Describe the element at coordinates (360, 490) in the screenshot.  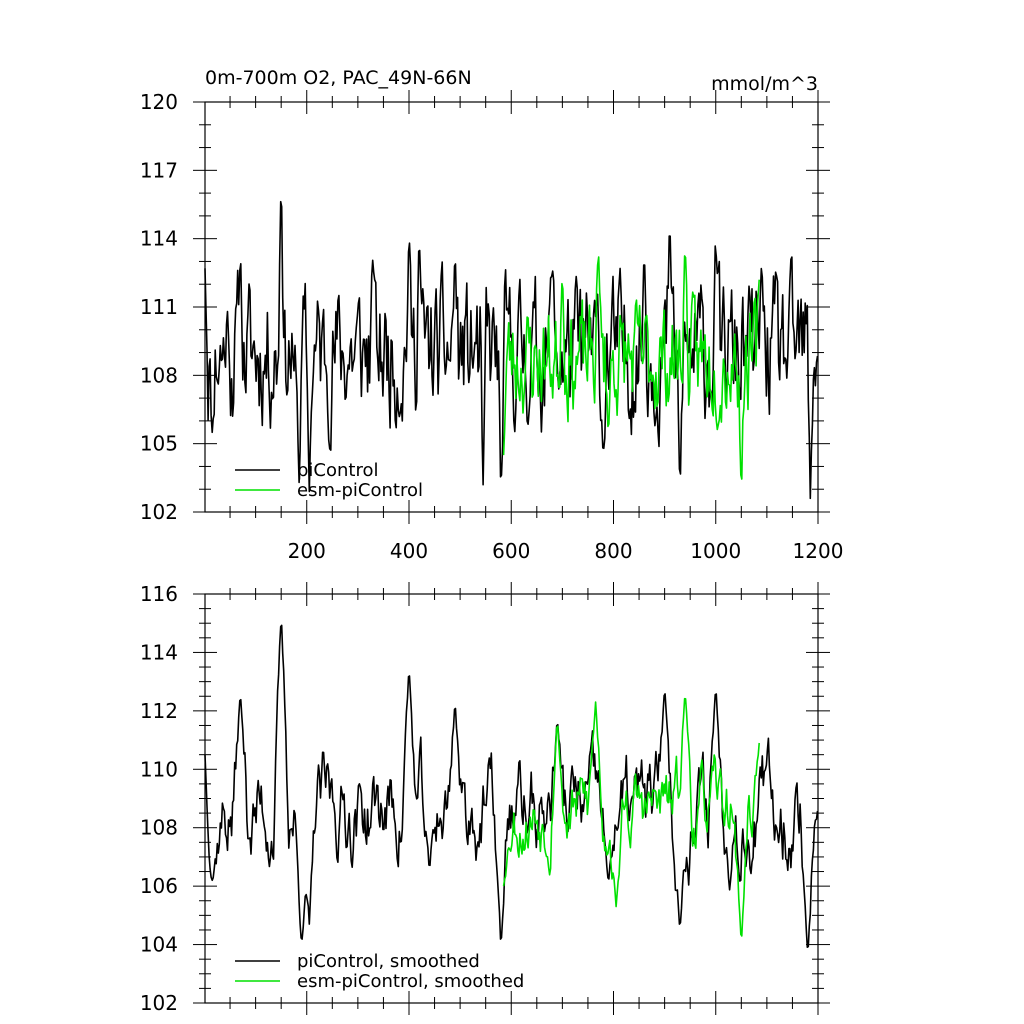
I see `legend-label: esm-piControl` at that location.